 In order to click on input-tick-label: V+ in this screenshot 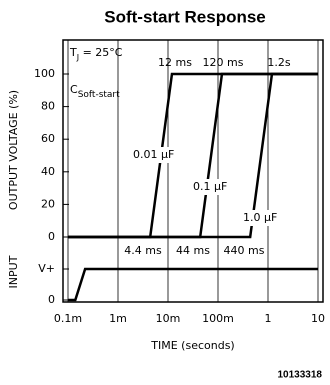, I will do `click(46, 268)`.